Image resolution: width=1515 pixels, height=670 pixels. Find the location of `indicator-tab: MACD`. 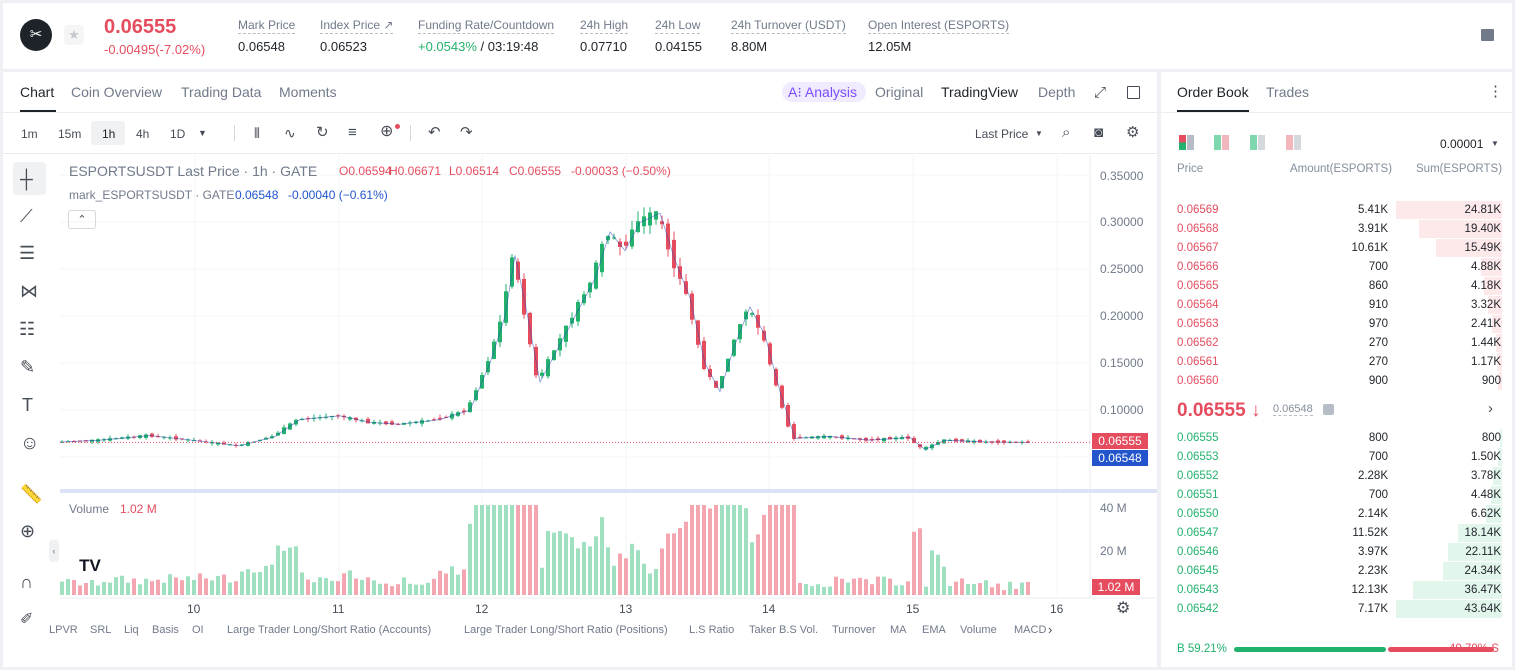

indicator-tab: MACD is located at coordinates (1030, 630).